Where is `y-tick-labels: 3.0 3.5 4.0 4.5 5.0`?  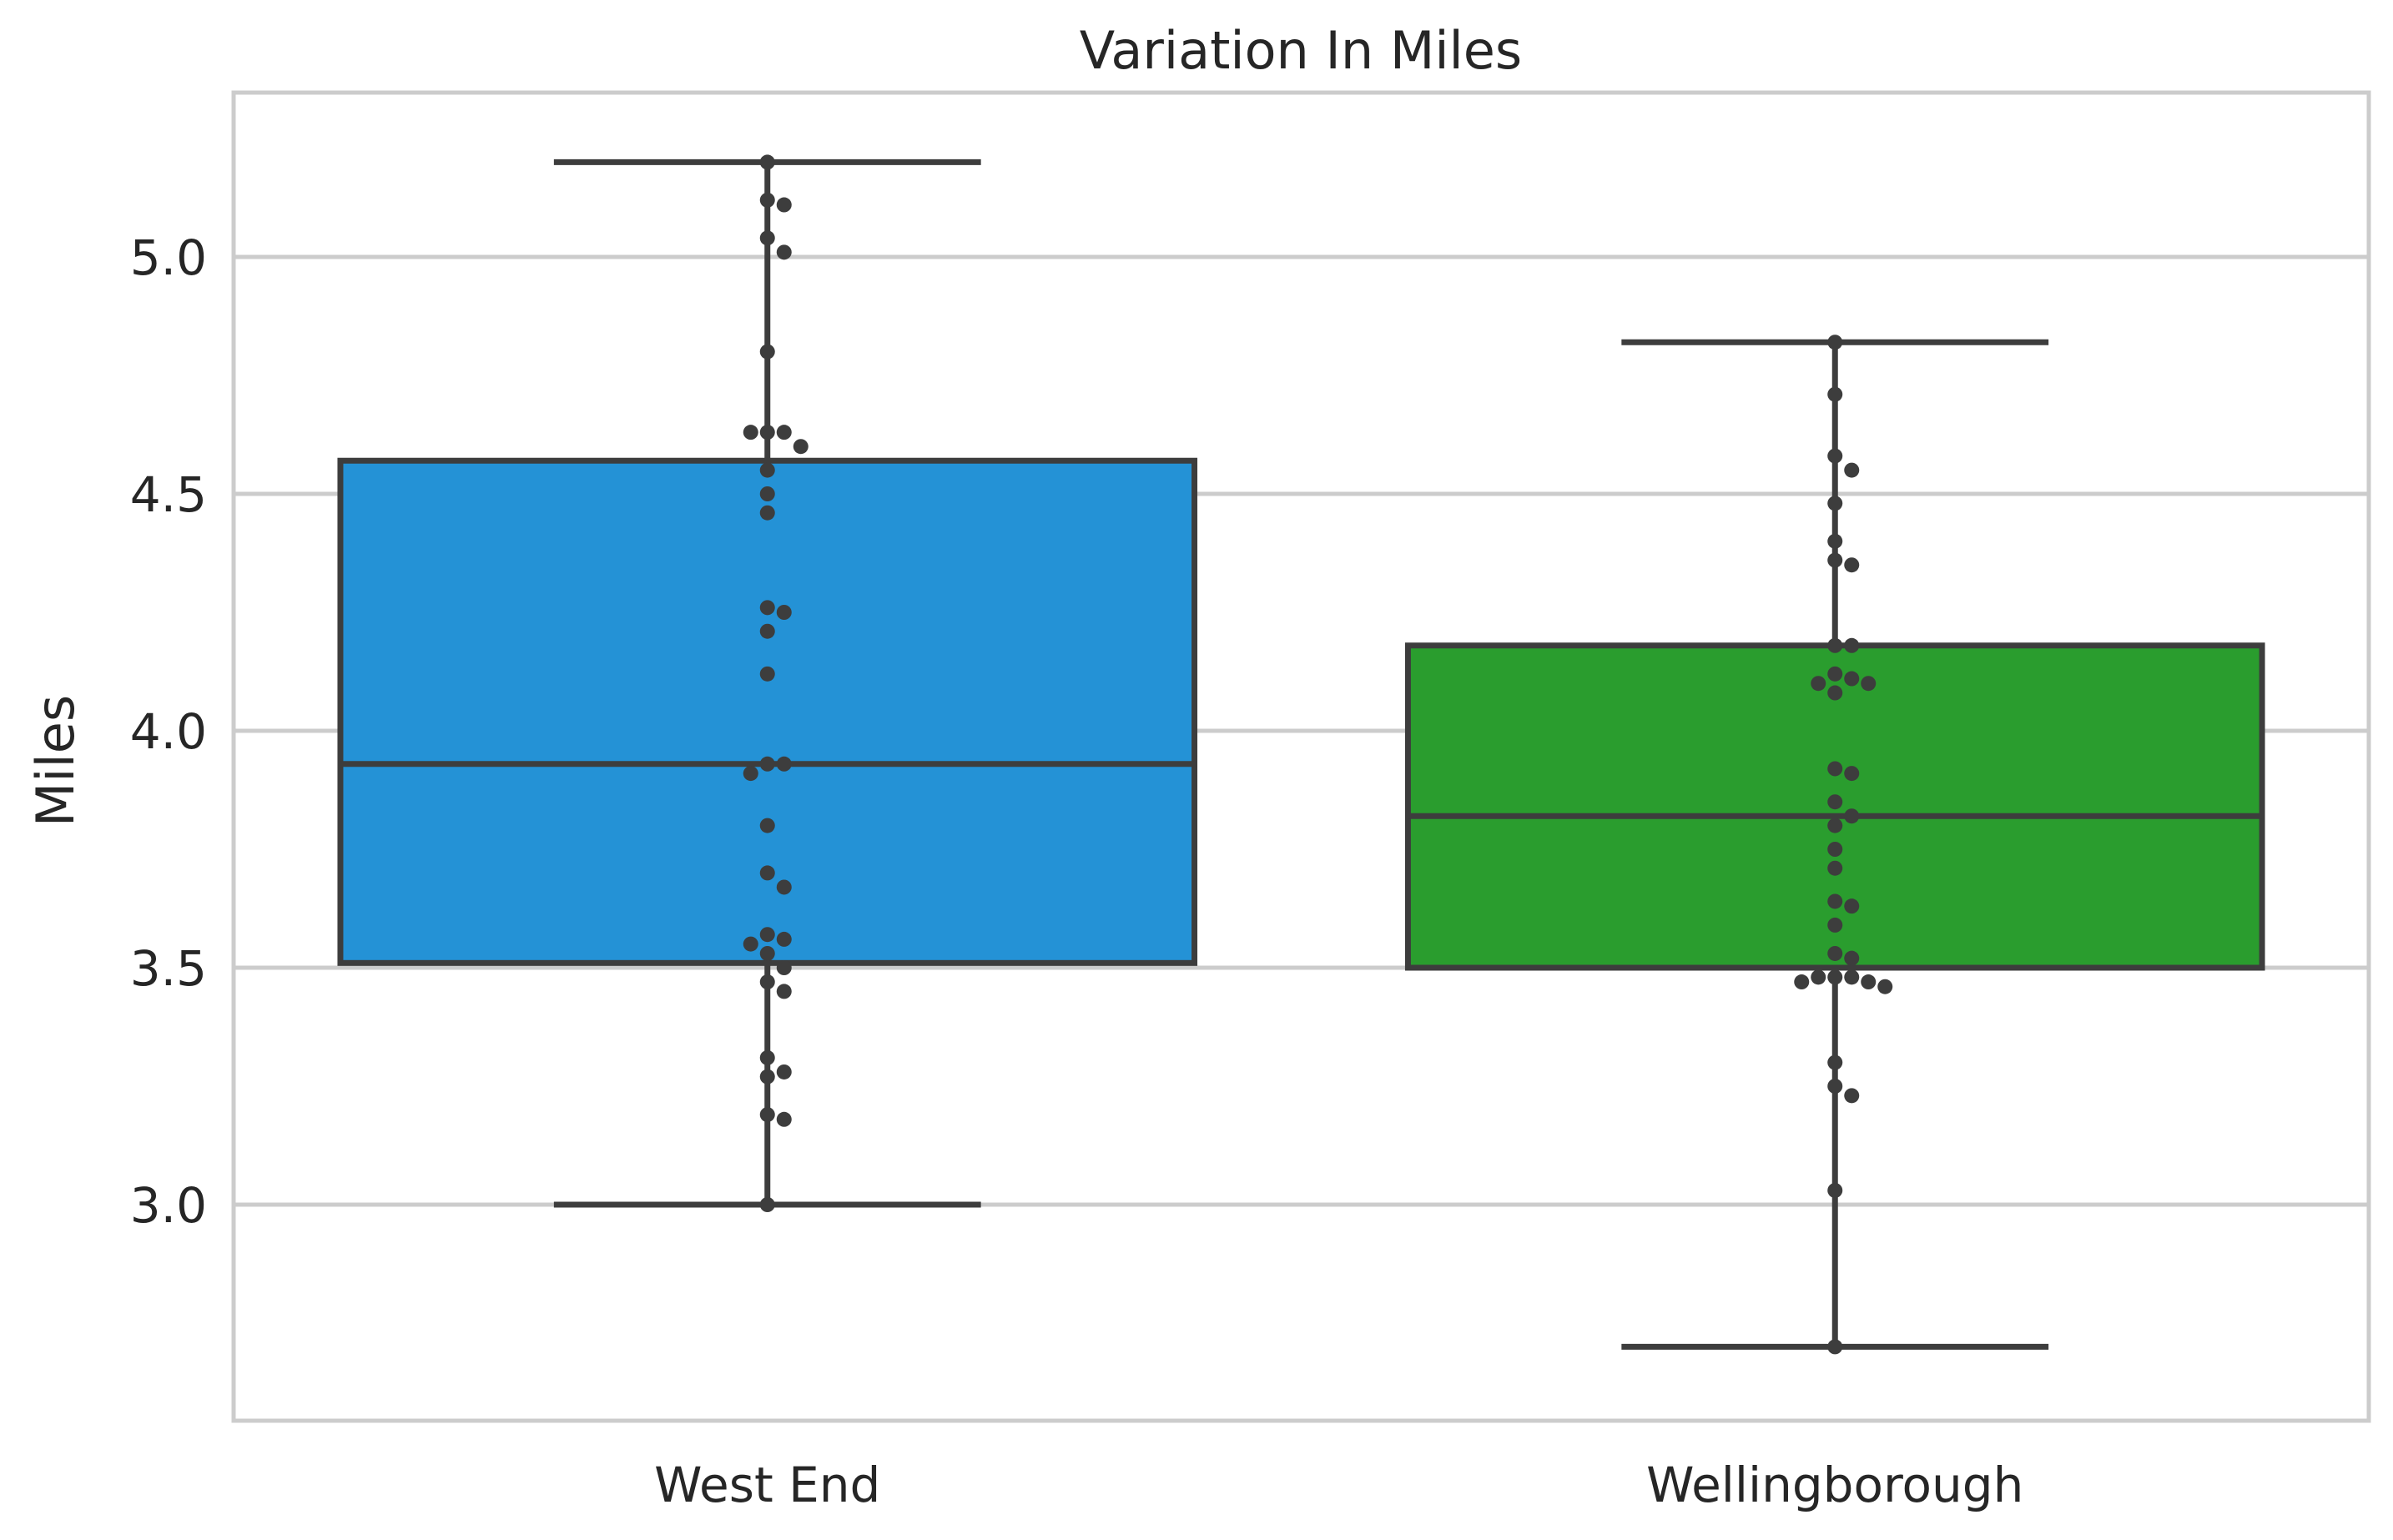
y-tick-labels: 3.0 3.5 4.0 4.5 5.0 is located at coordinates (168, 731).